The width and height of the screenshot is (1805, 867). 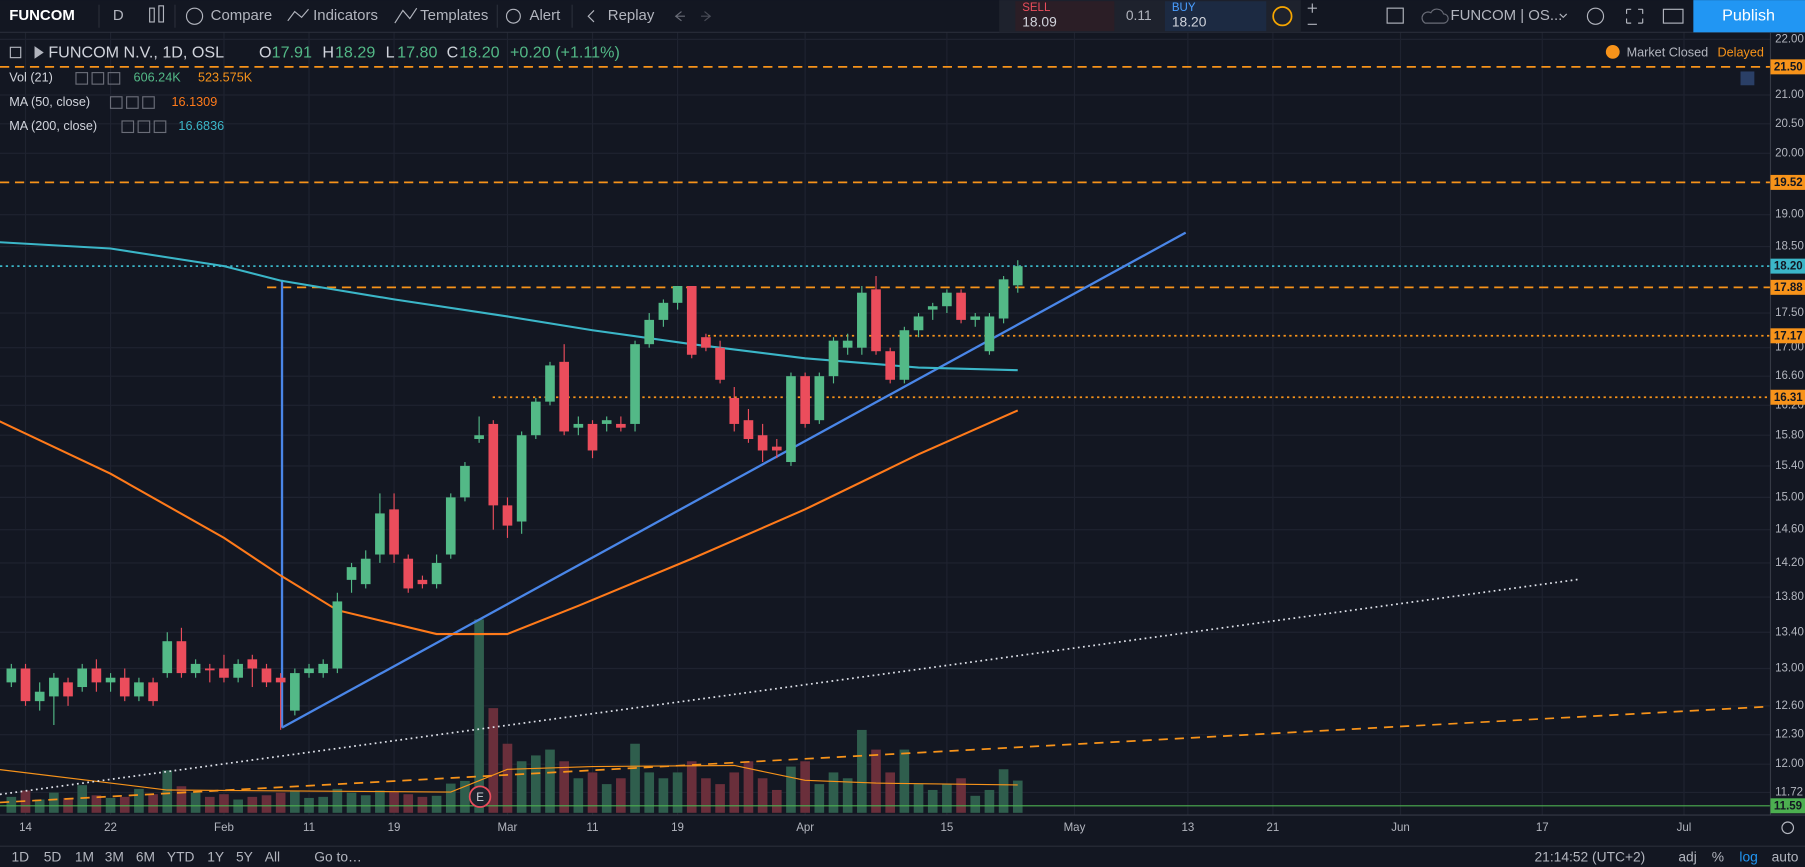 I want to click on range-button: All, so click(x=272, y=856).